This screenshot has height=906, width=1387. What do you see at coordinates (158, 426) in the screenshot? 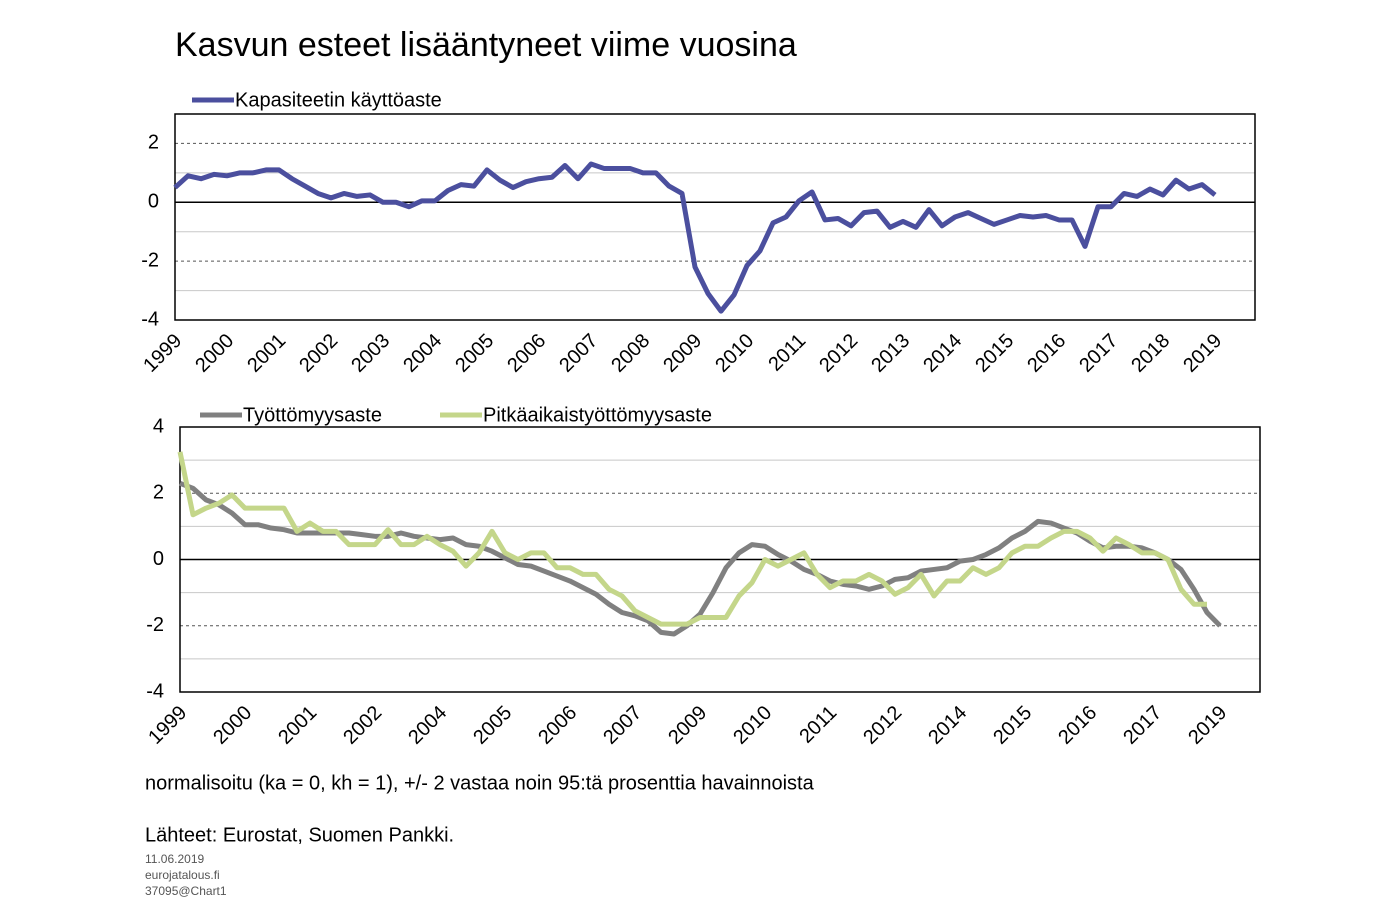
I see `y-tick-label: 4` at bounding box center [158, 426].